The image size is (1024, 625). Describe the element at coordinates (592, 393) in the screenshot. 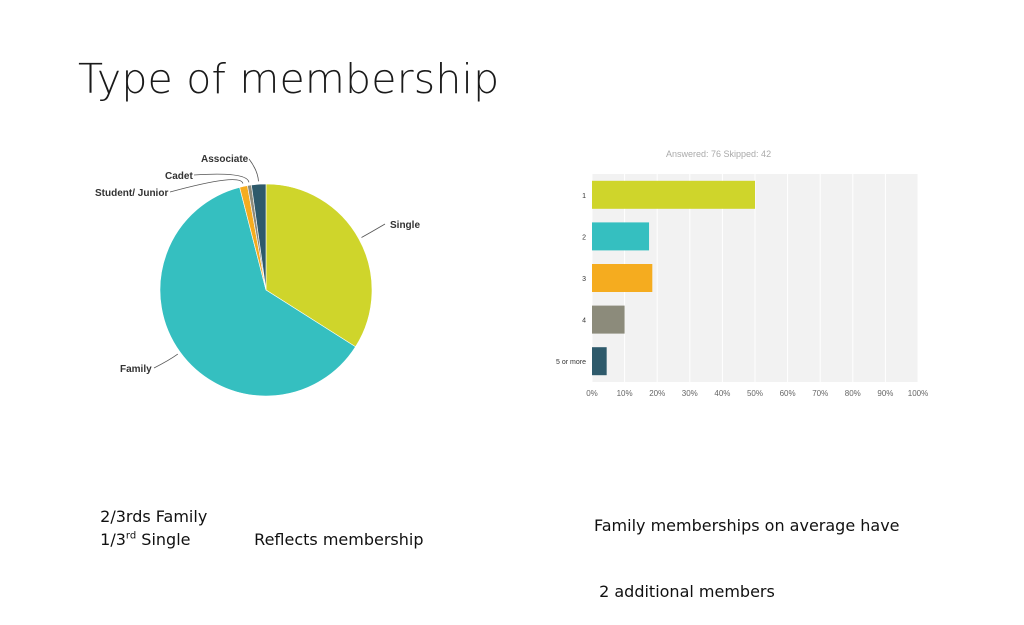

I see `bar-x-tick-label: 0%` at that location.